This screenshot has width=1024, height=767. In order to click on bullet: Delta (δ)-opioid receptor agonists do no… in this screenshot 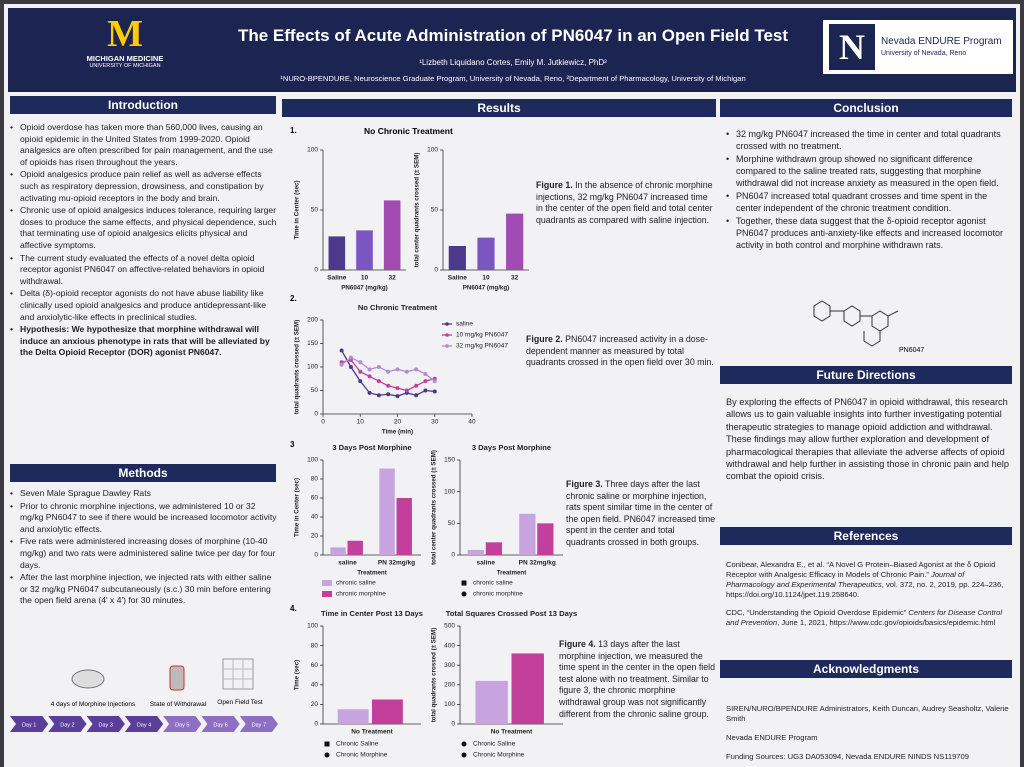, I will do `click(144, 305)`.